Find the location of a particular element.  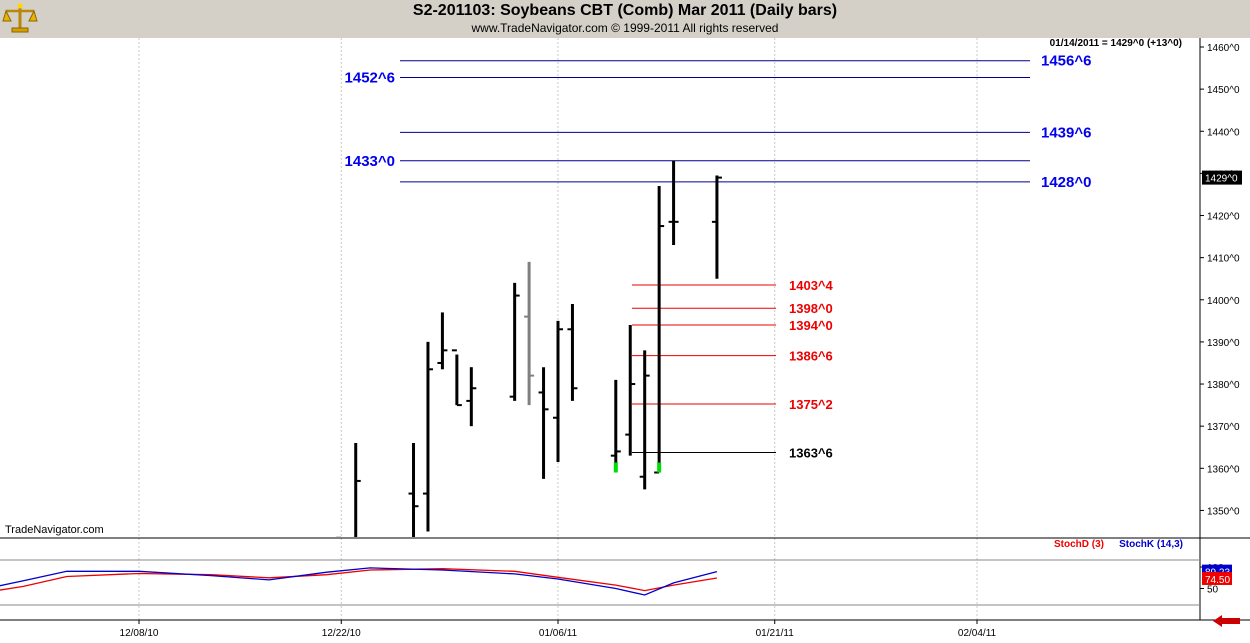

y-tick-label: 1460^0 is located at coordinates (1223, 48).